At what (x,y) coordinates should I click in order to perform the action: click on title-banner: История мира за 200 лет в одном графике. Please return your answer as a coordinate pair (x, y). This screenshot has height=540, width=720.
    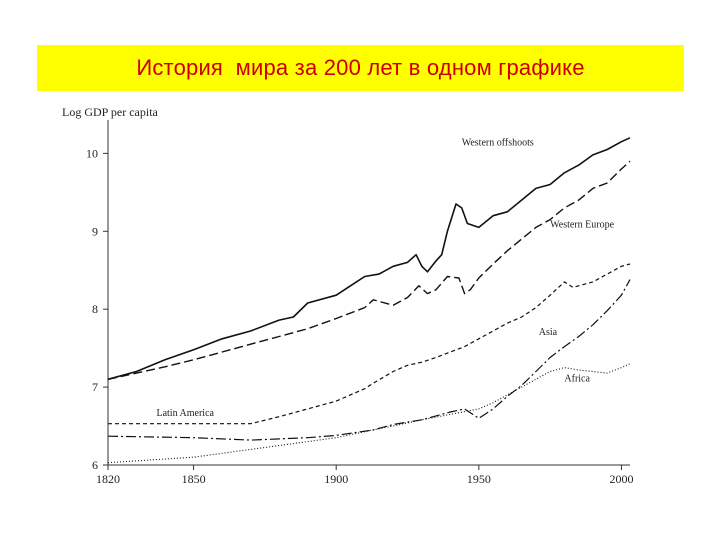
    Looking at the image, I should click on (360, 68).